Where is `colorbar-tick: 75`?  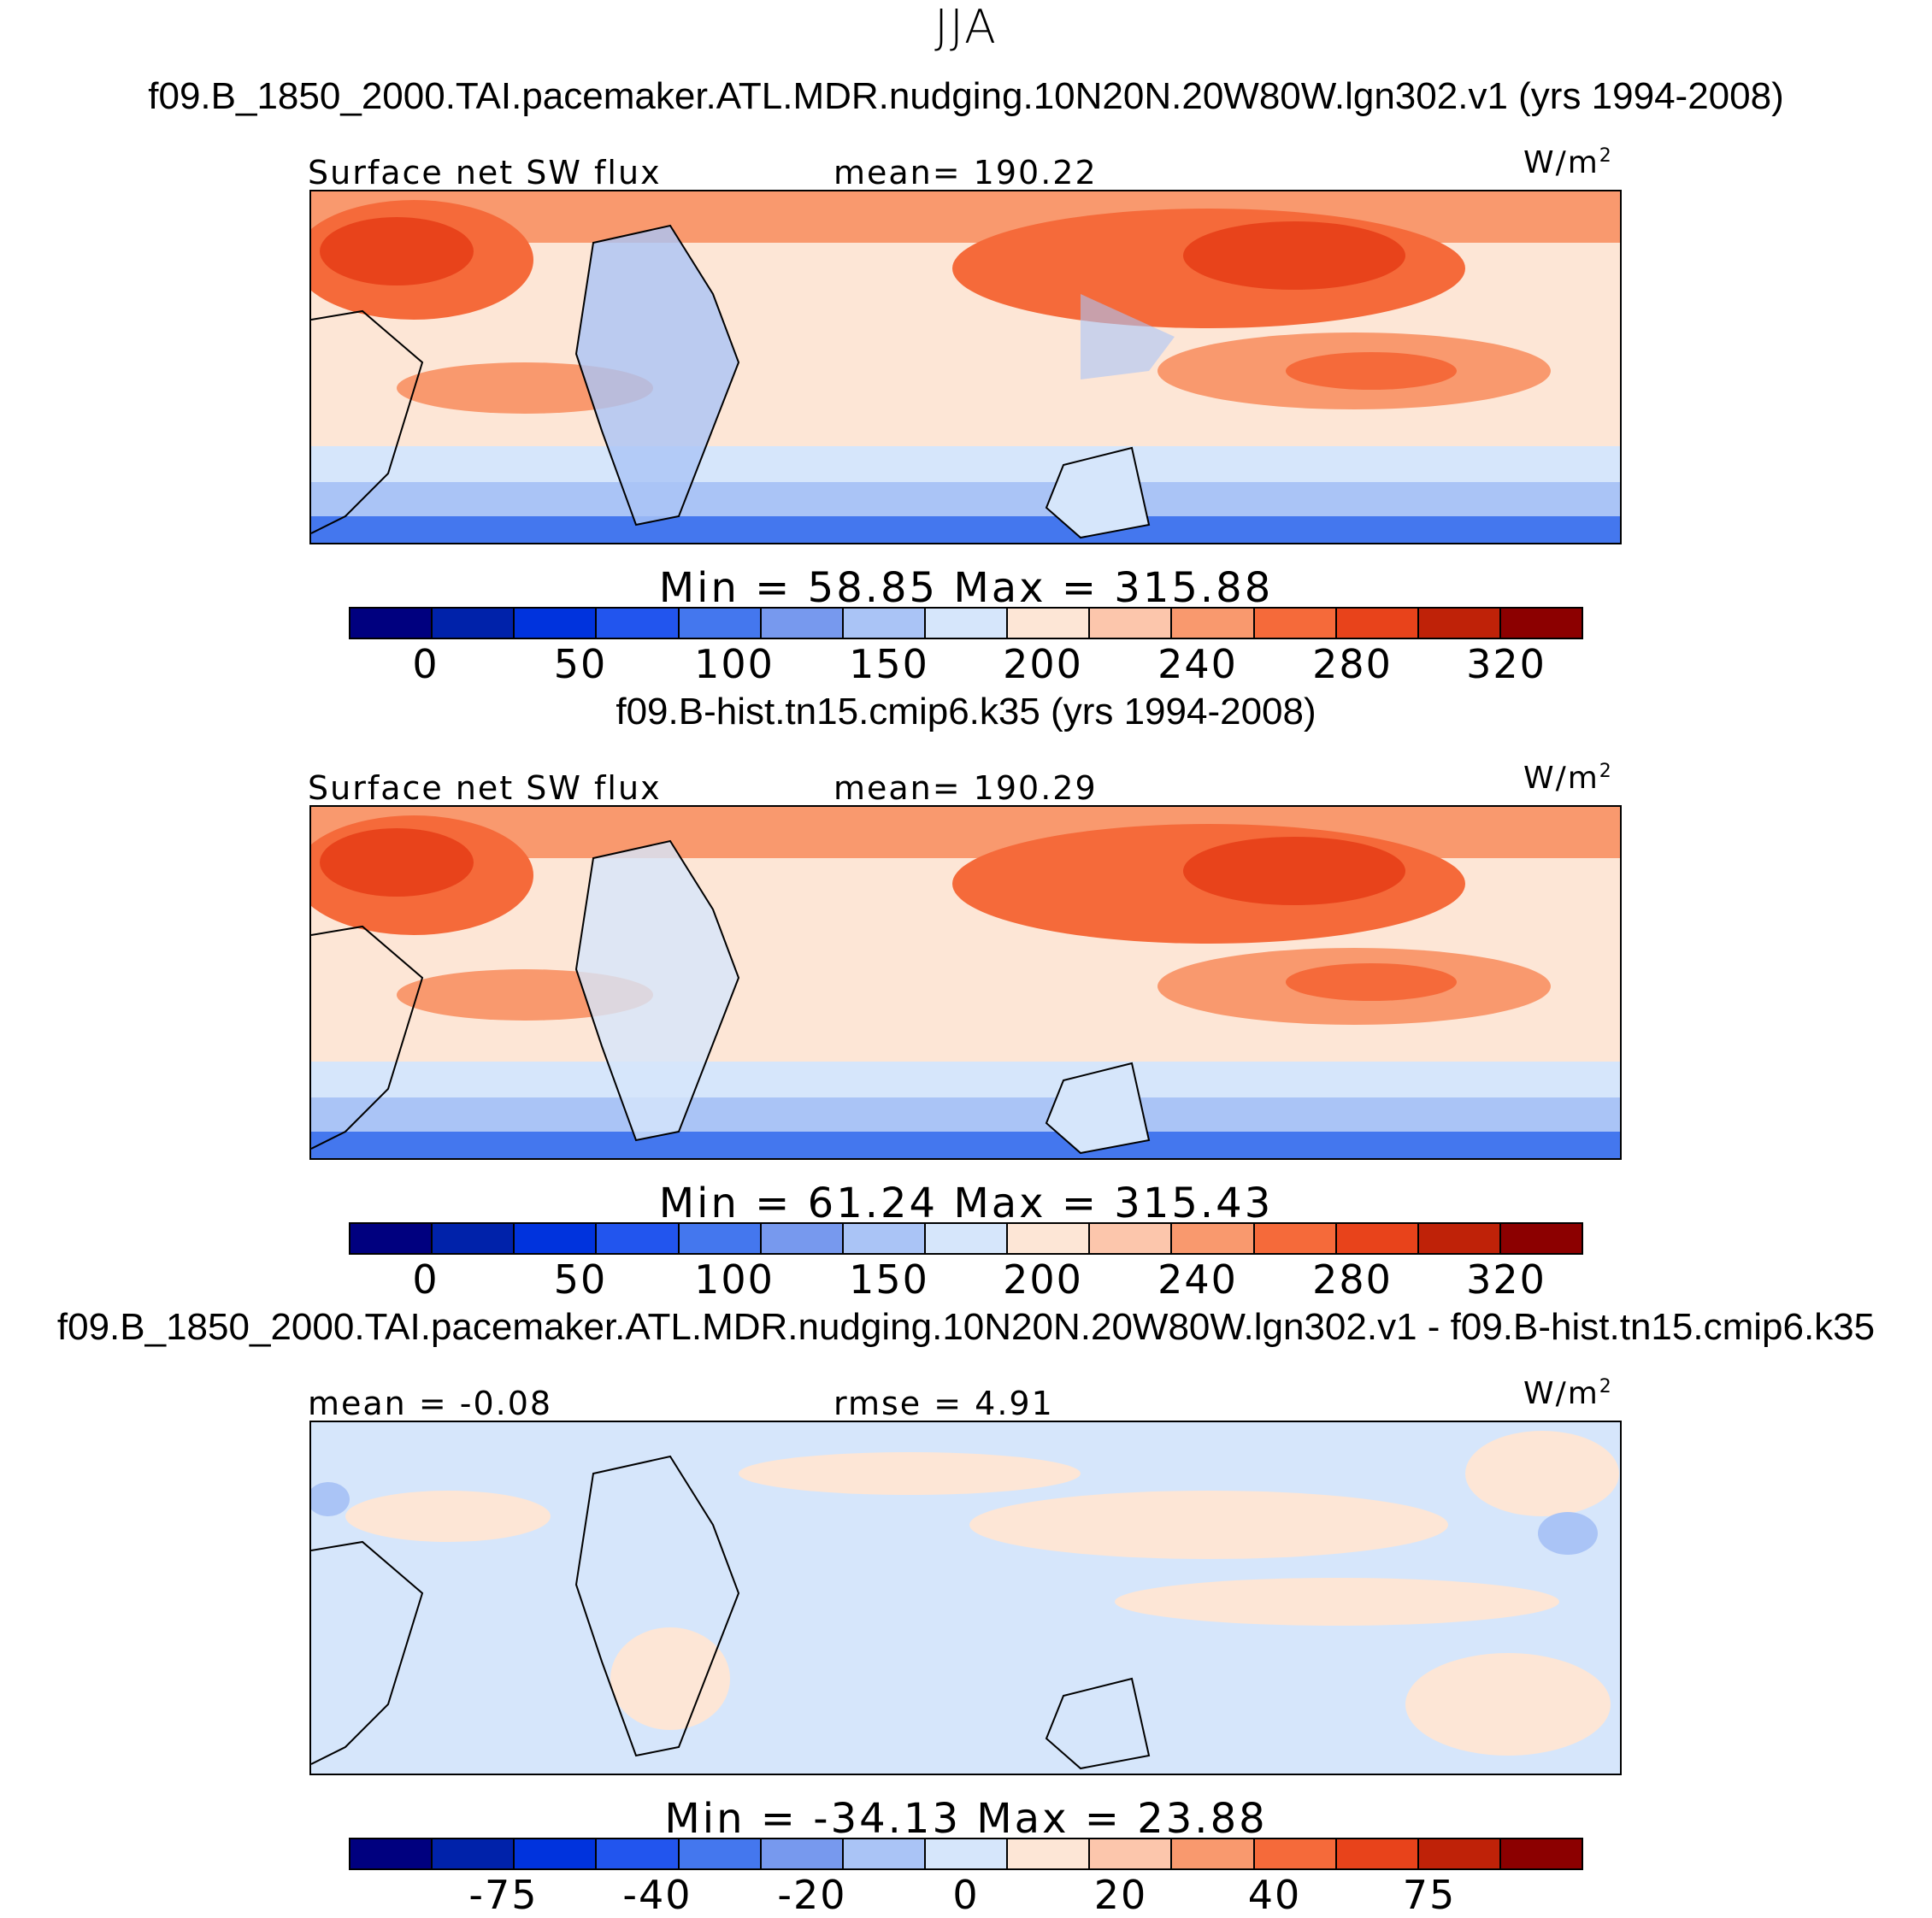
colorbar-tick: 75 is located at coordinates (1429, 1895).